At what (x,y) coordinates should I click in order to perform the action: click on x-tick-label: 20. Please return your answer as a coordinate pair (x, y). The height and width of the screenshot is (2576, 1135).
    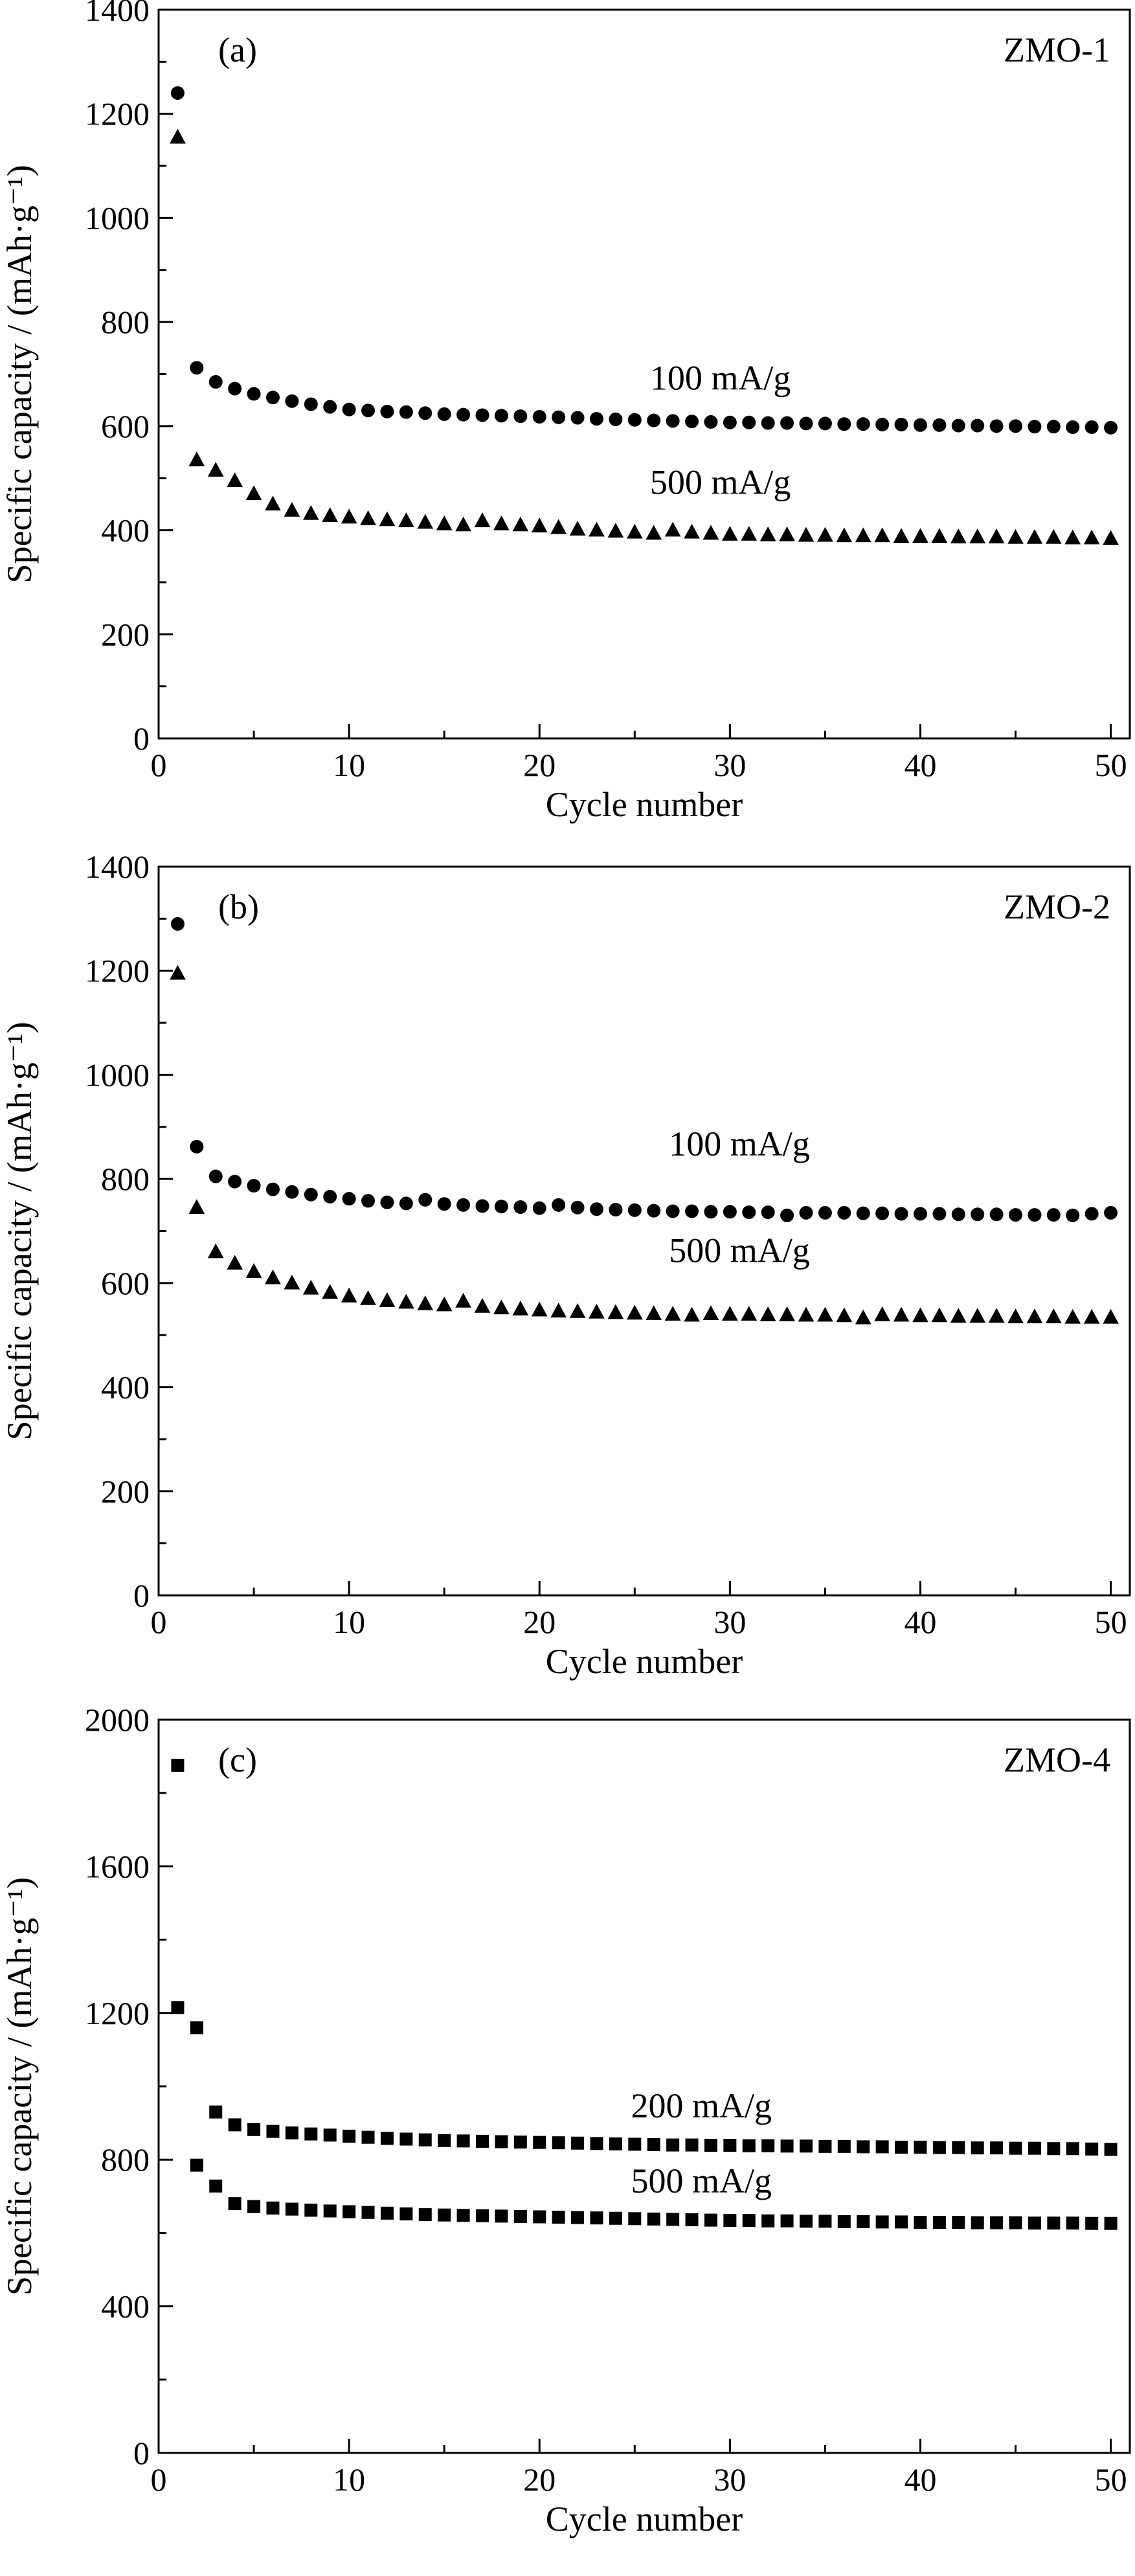
    Looking at the image, I should click on (539, 765).